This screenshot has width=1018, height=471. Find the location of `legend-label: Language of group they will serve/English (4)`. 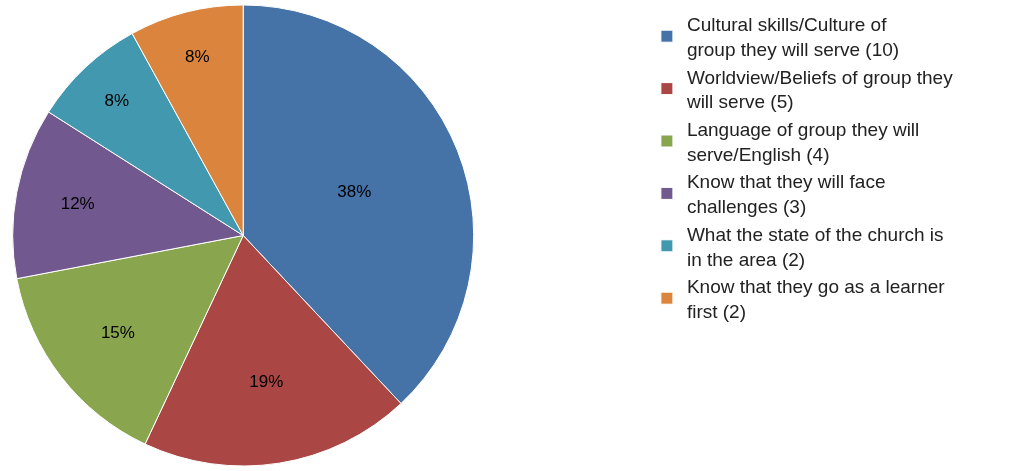

legend-label: Language of group they will serve/English (4) is located at coordinates (803, 142).